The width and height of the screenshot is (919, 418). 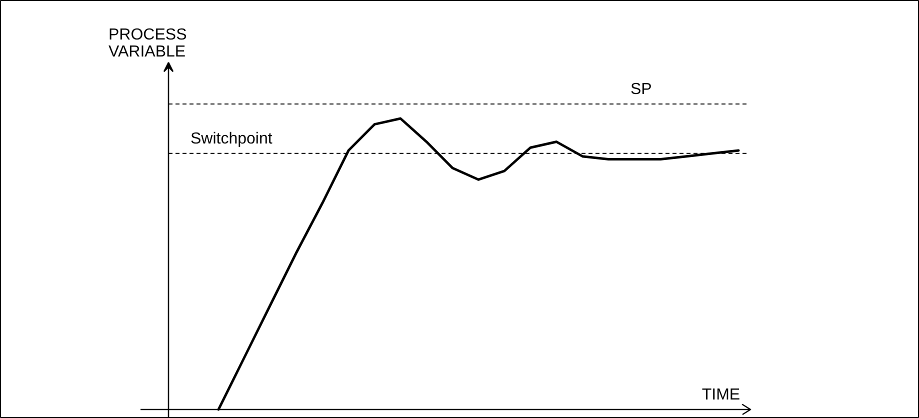 I want to click on ref-line-label: Switchpoint, so click(x=231, y=139).